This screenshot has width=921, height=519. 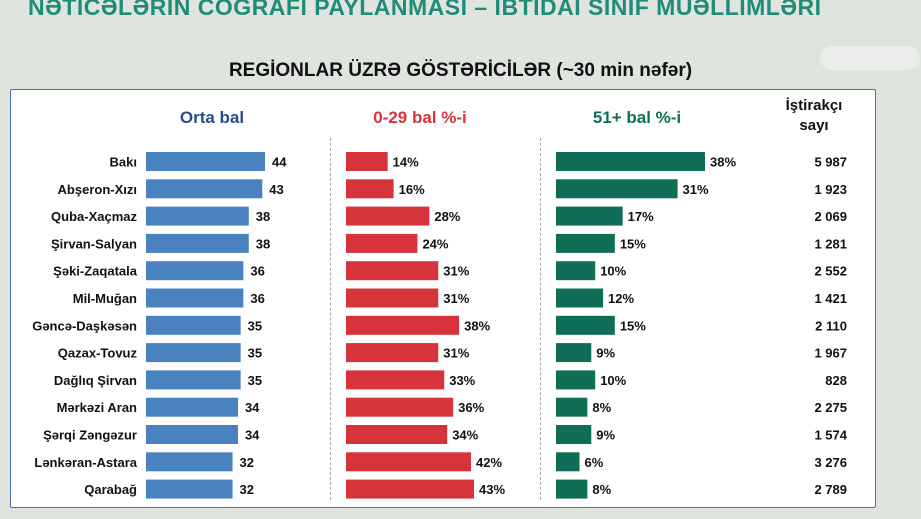 What do you see at coordinates (456, 298) in the screenshot?
I see `value-0-29-bal-row-6: 31%` at bounding box center [456, 298].